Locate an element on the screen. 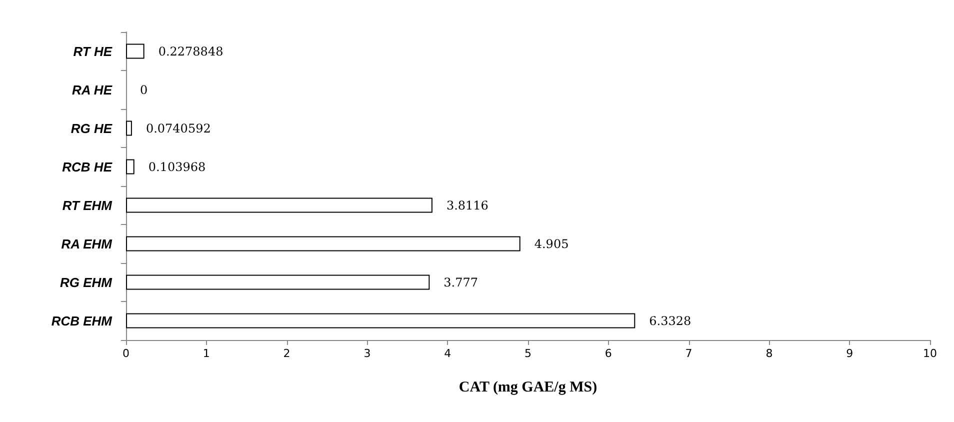 Image resolution: width=954 pixels, height=422 pixels. x-tick-label: 8 is located at coordinates (769, 353).